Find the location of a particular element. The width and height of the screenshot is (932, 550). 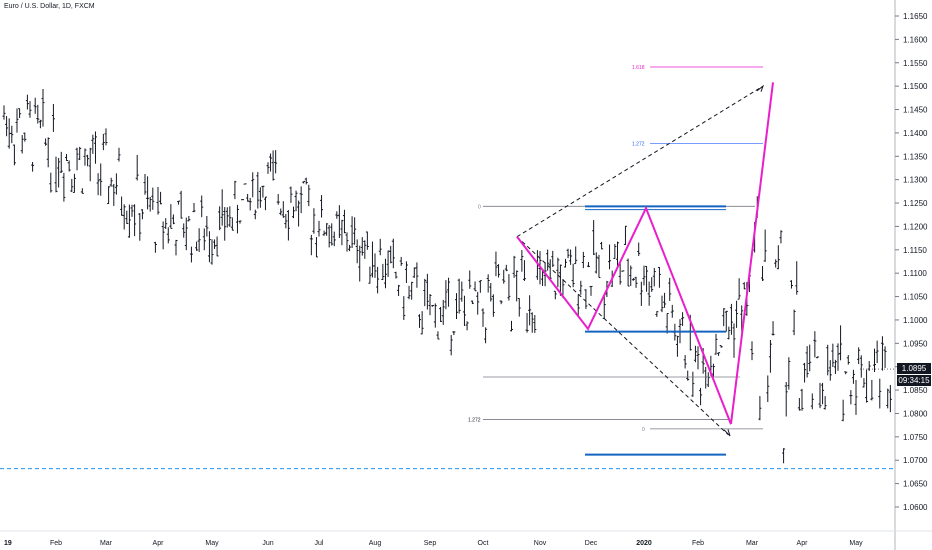

y-tick-label: 1.0650 is located at coordinates (915, 484).